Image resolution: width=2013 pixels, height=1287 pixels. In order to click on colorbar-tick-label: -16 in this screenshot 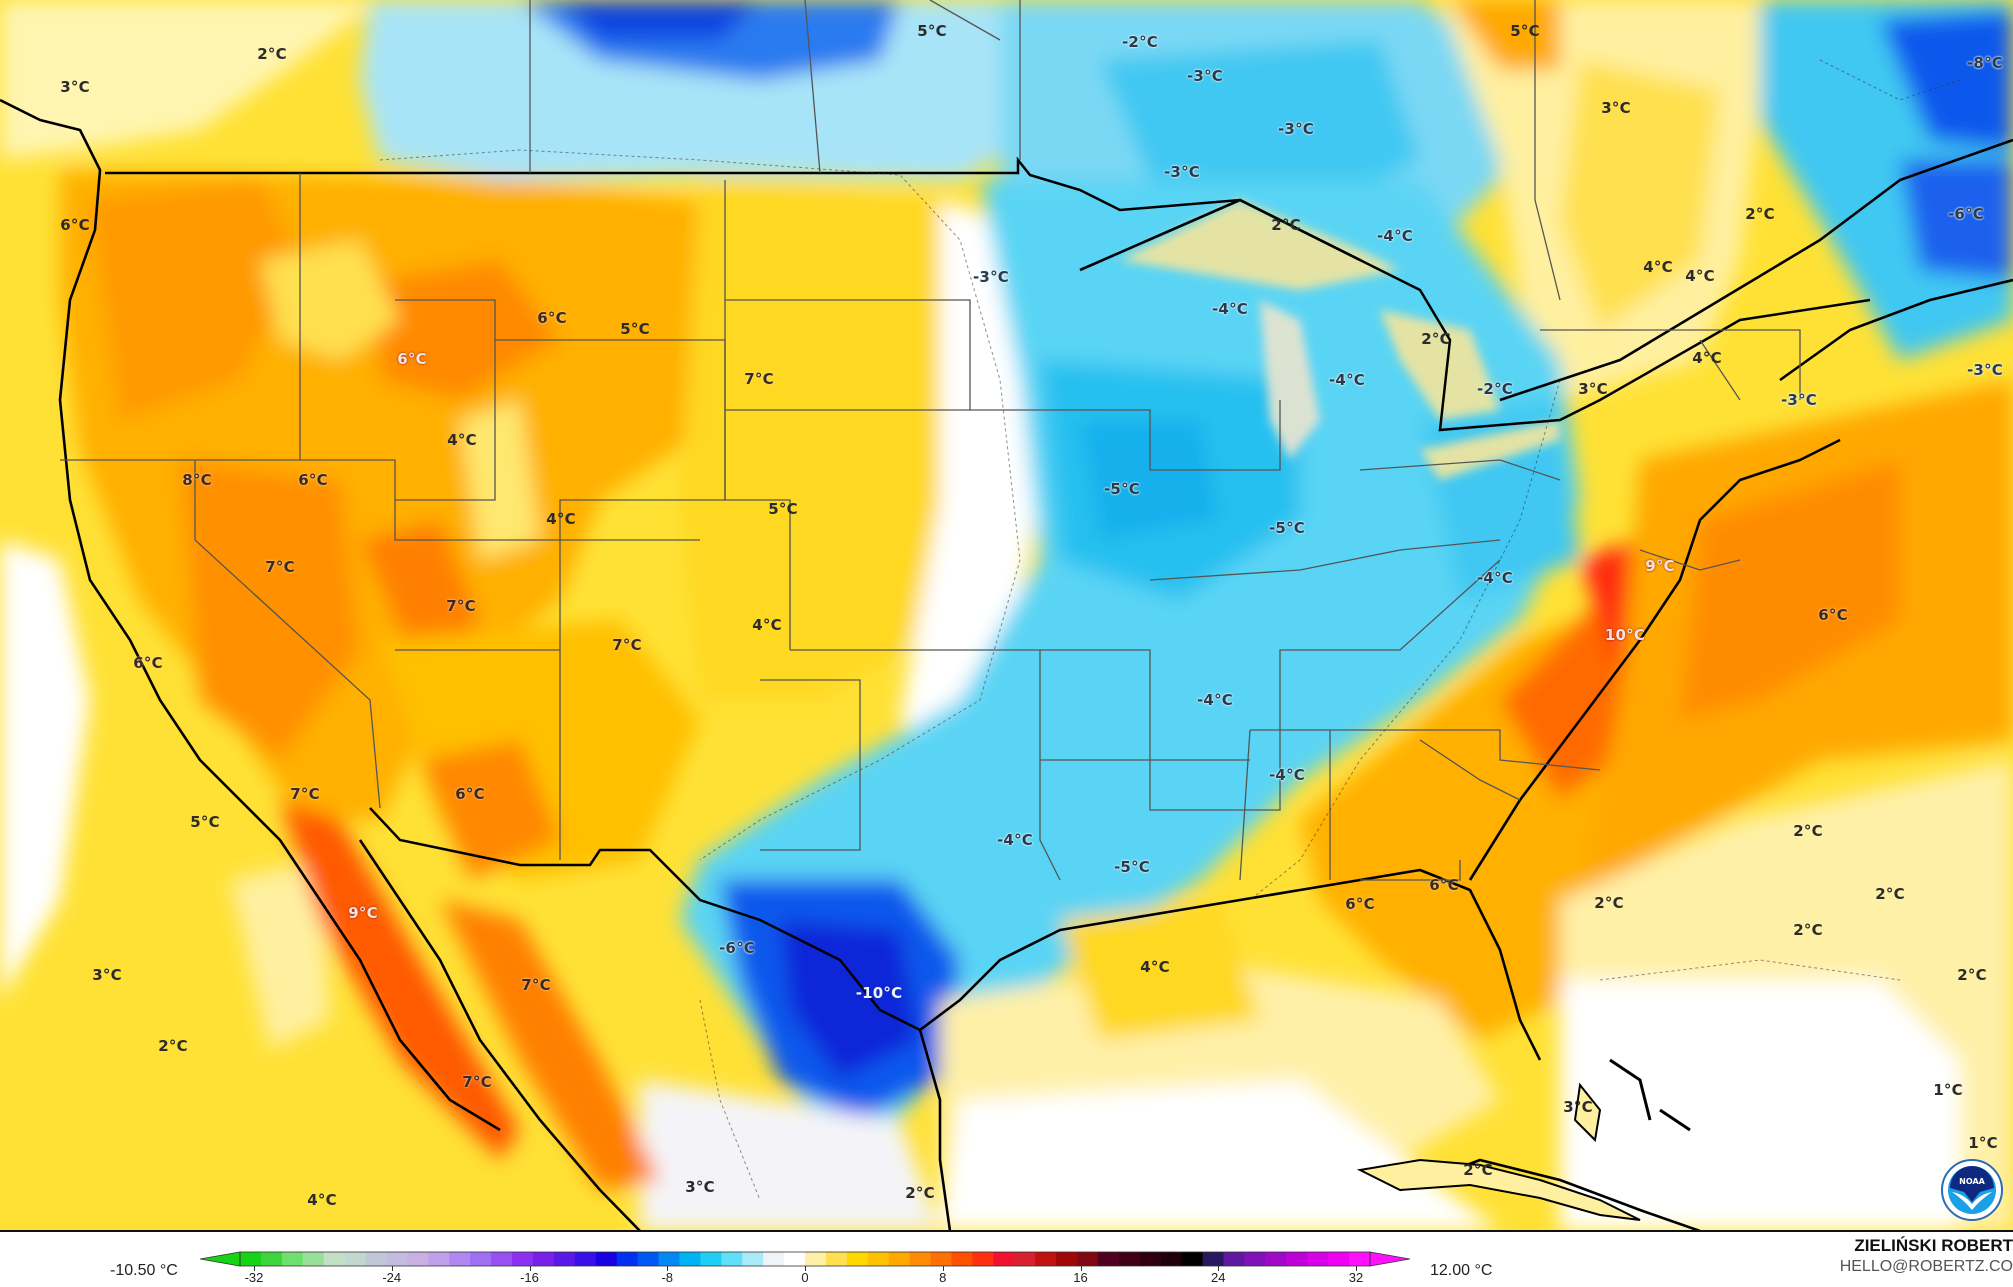, I will do `click(529, 1277)`.